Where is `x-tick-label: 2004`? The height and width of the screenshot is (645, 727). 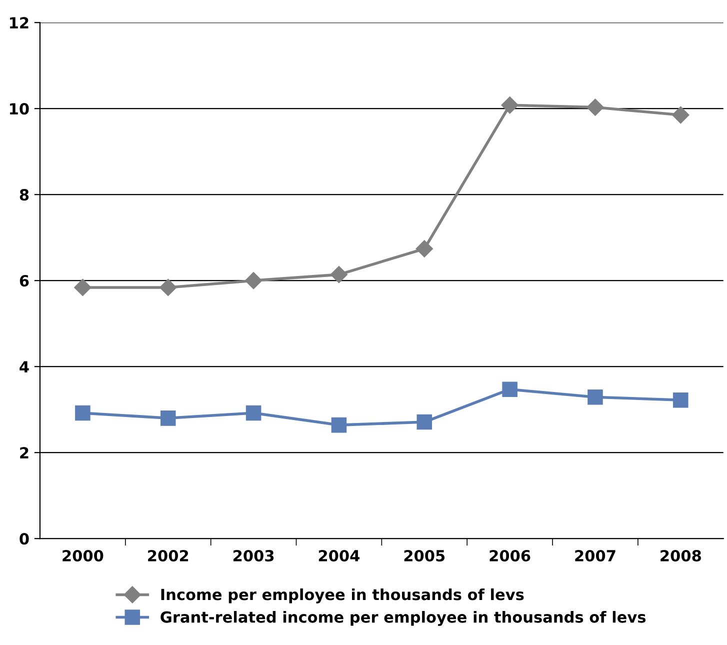 x-tick-label: 2004 is located at coordinates (339, 556).